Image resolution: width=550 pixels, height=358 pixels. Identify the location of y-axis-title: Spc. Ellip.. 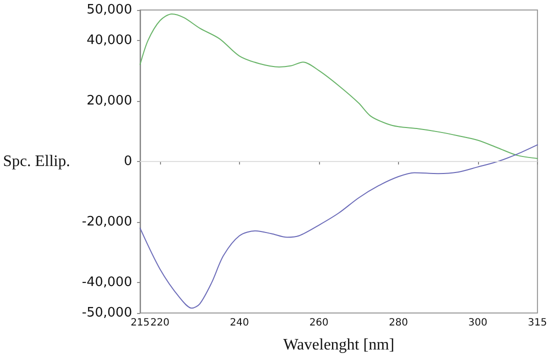
(36, 161).